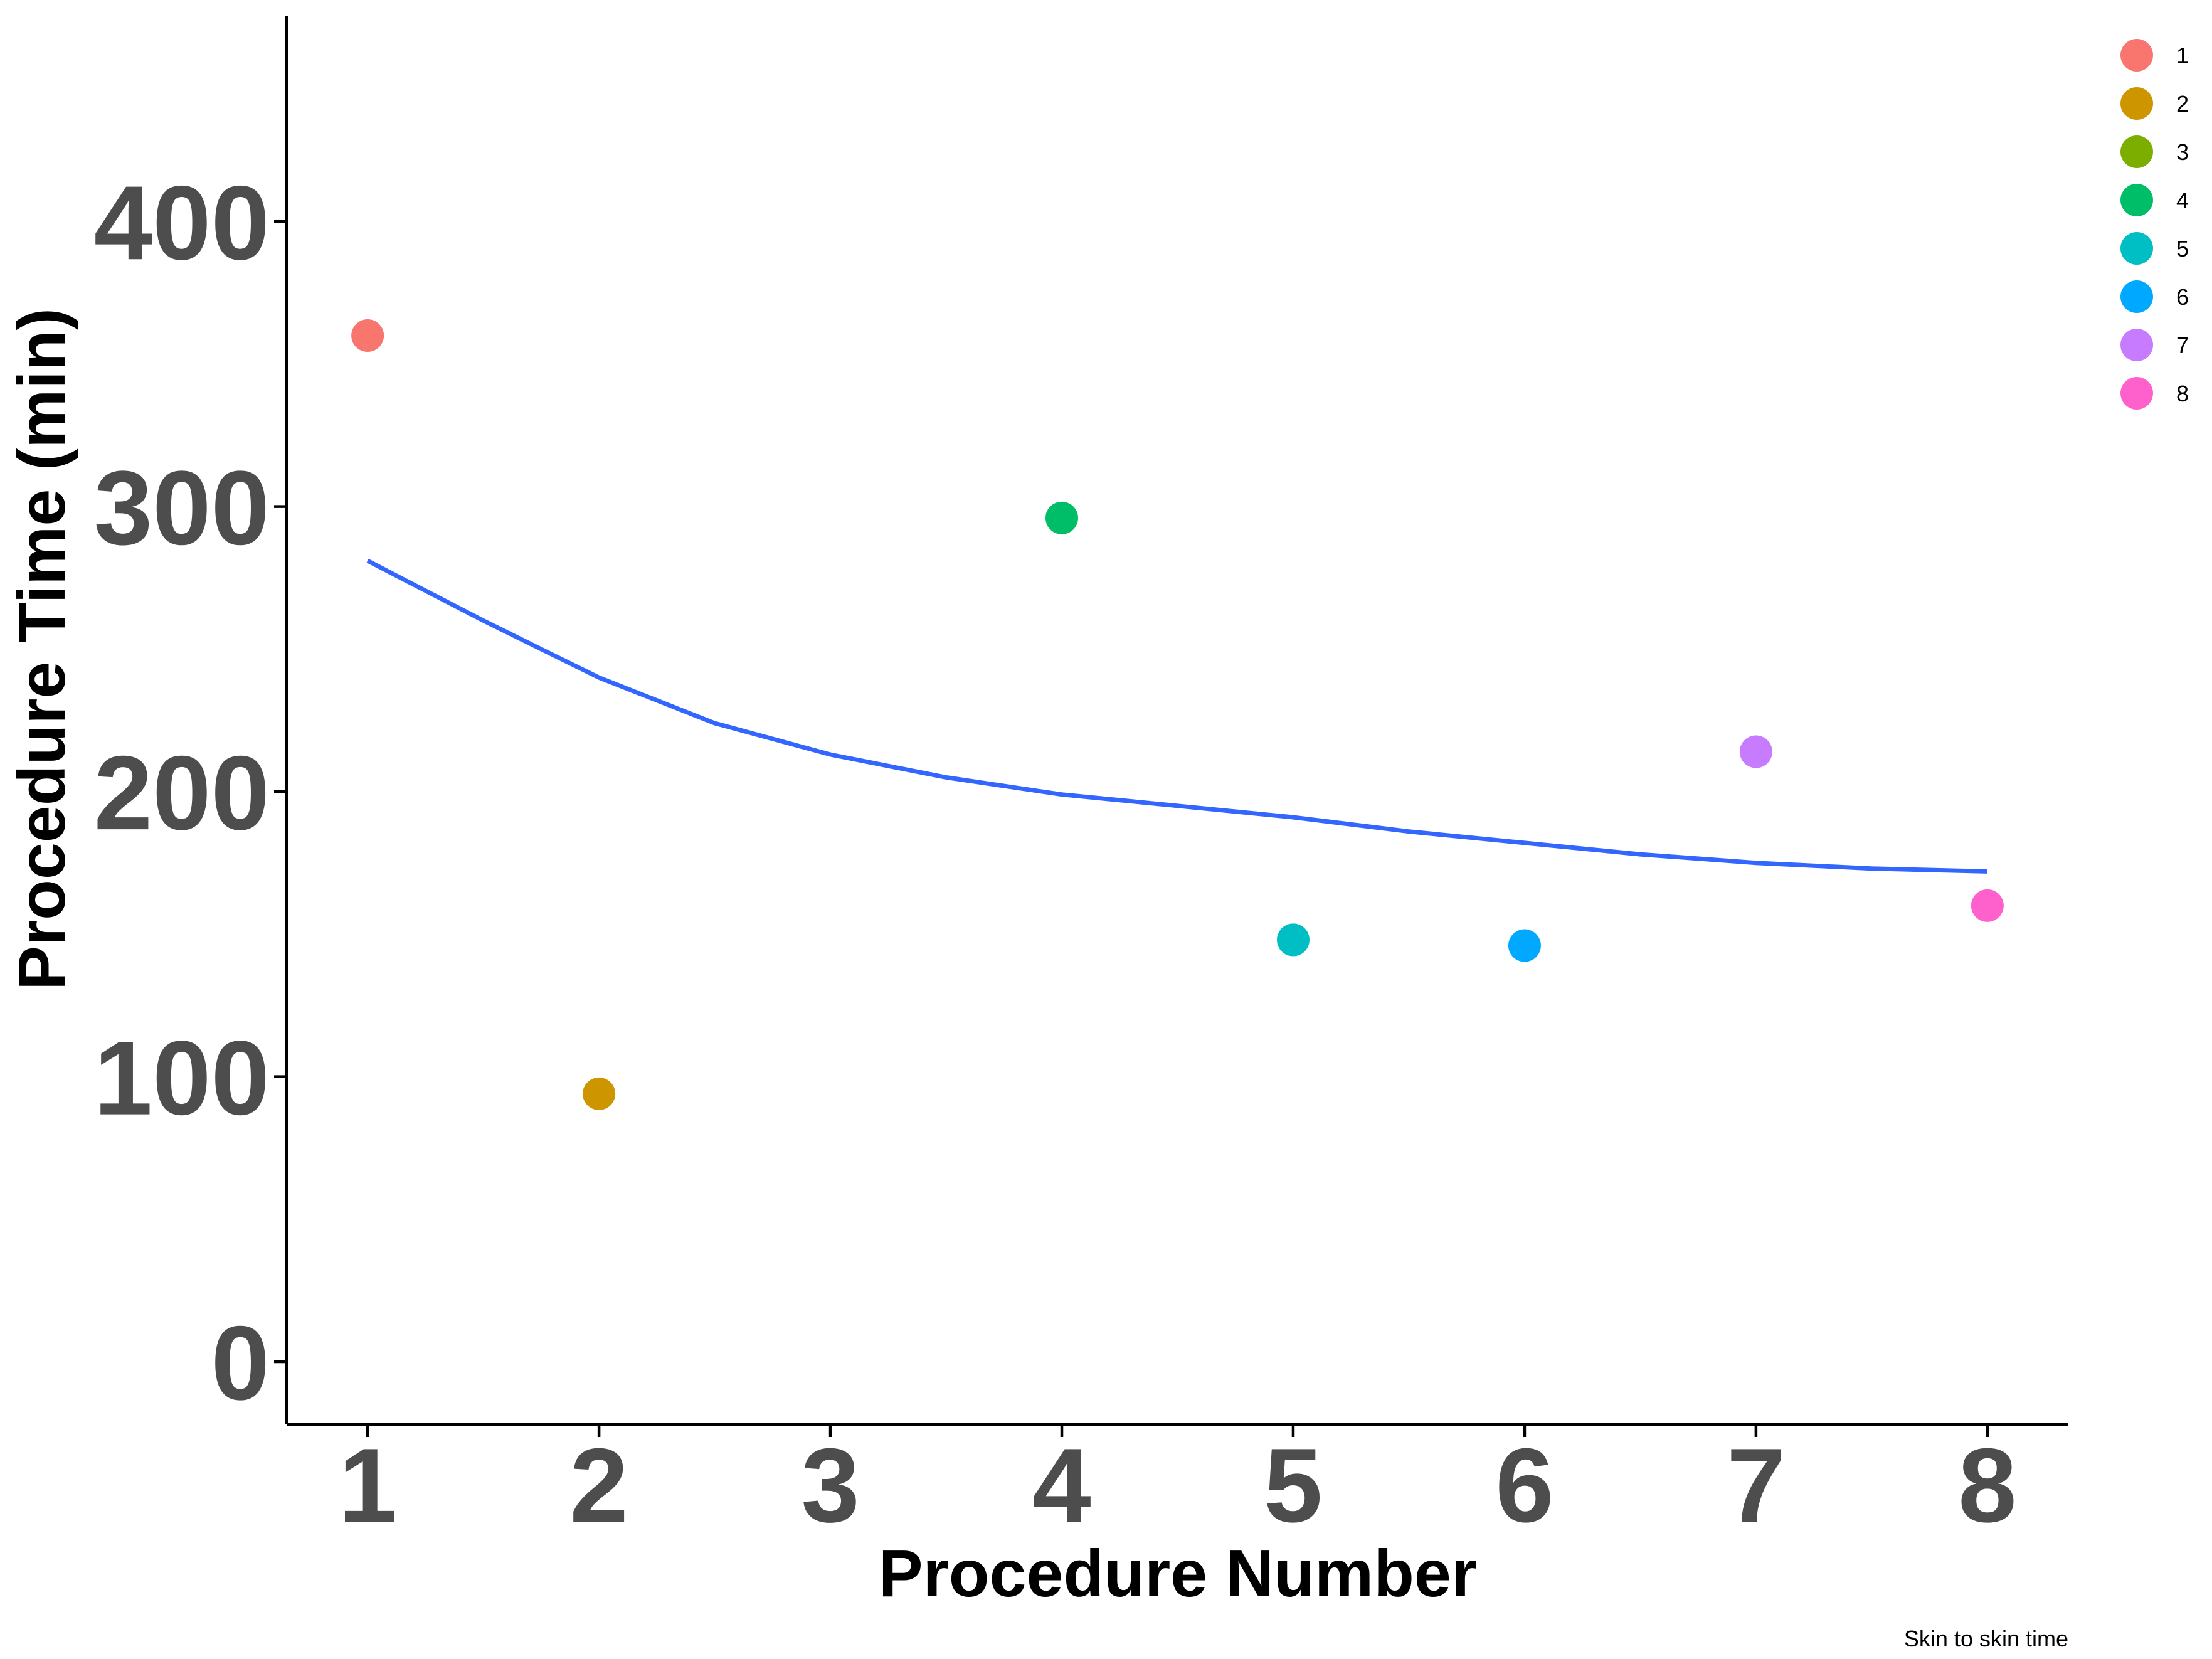 This screenshot has width=2212, height=1659. What do you see at coordinates (182, 223) in the screenshot?
I see `y-tick-label: 400` at bounding box center [182, 223].